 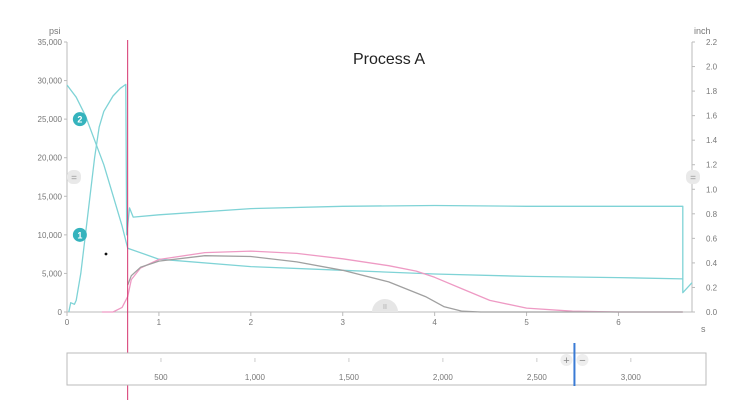 I want to click on y2-tick-label: 1.0, so click(x=712, y=189).